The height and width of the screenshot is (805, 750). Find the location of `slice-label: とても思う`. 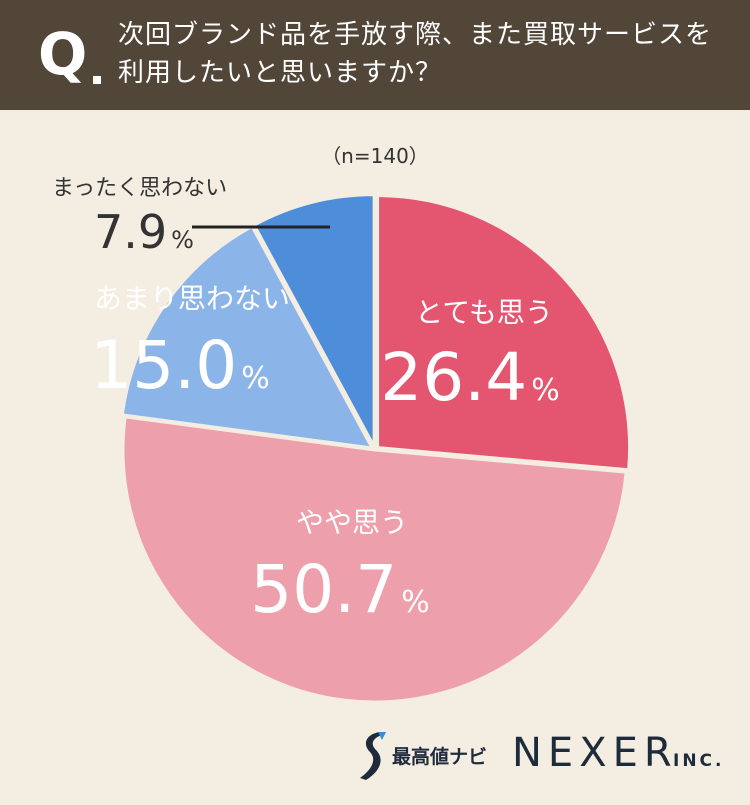

slice-label: とても思う is located at coordinates (484, 312).